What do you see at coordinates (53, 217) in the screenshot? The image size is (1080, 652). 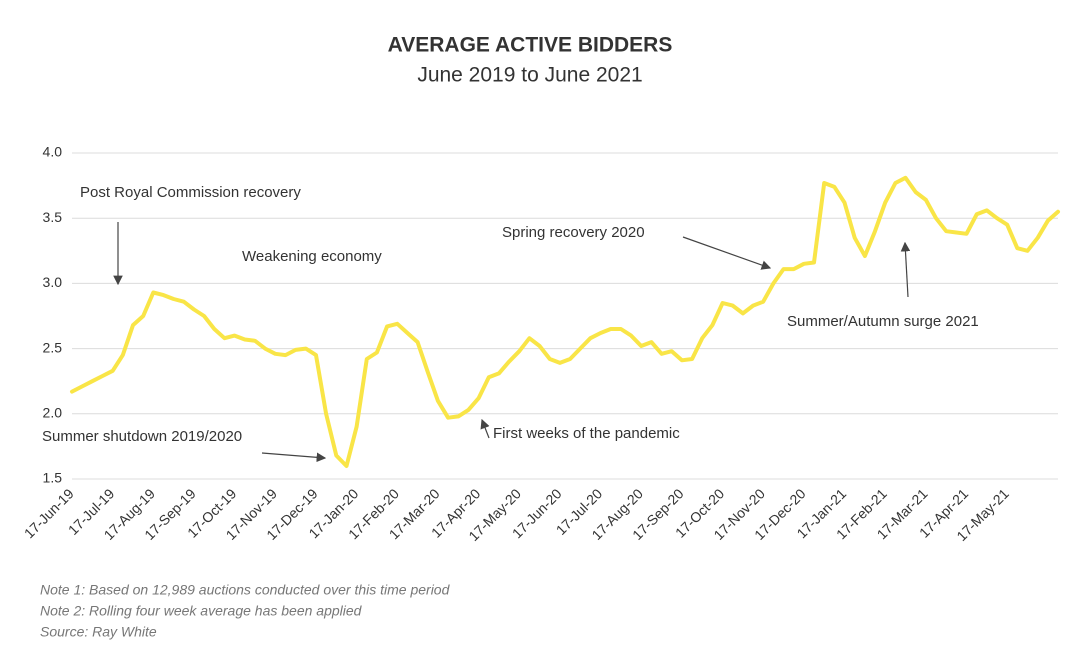 I see `y-tick-label: 3.5` at bounding box center [53, 217].